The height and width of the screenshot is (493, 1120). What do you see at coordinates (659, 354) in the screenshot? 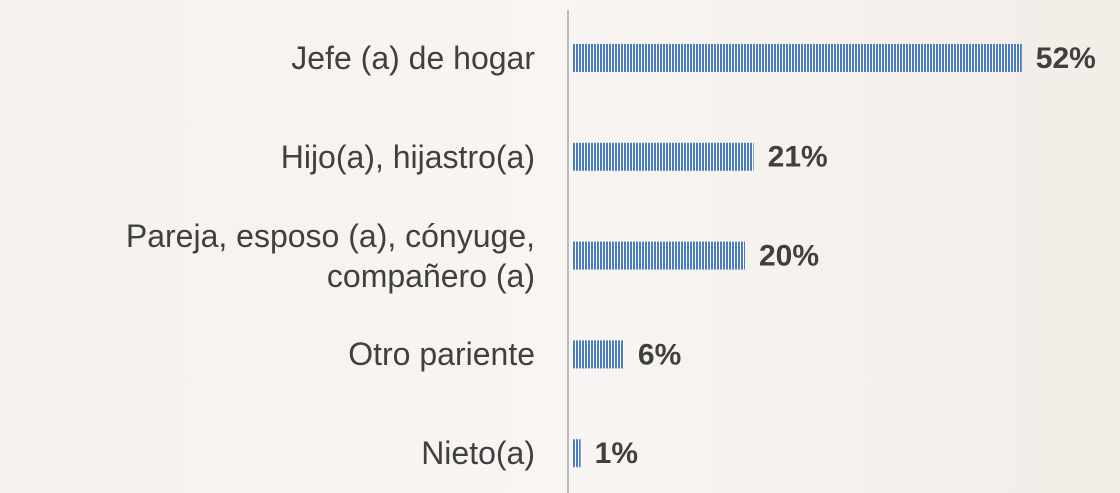
I see `value-label: 6%` at bounding box center [659, 354].